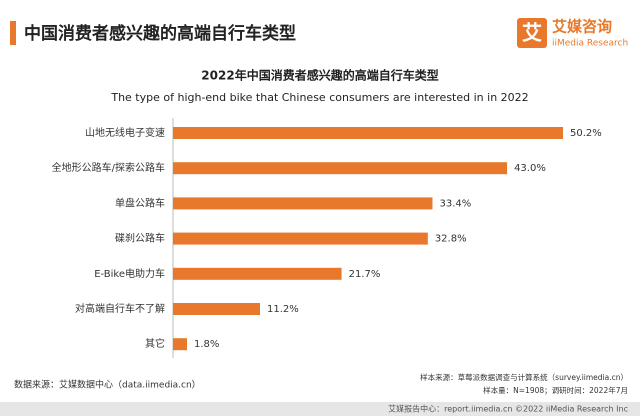 The width and height of the screenshot is (640, 416). What do you see at coordinates (140, 202) in the screenshot?
I see `category-label: 单盘公路车` at bounding box center [140, 202].